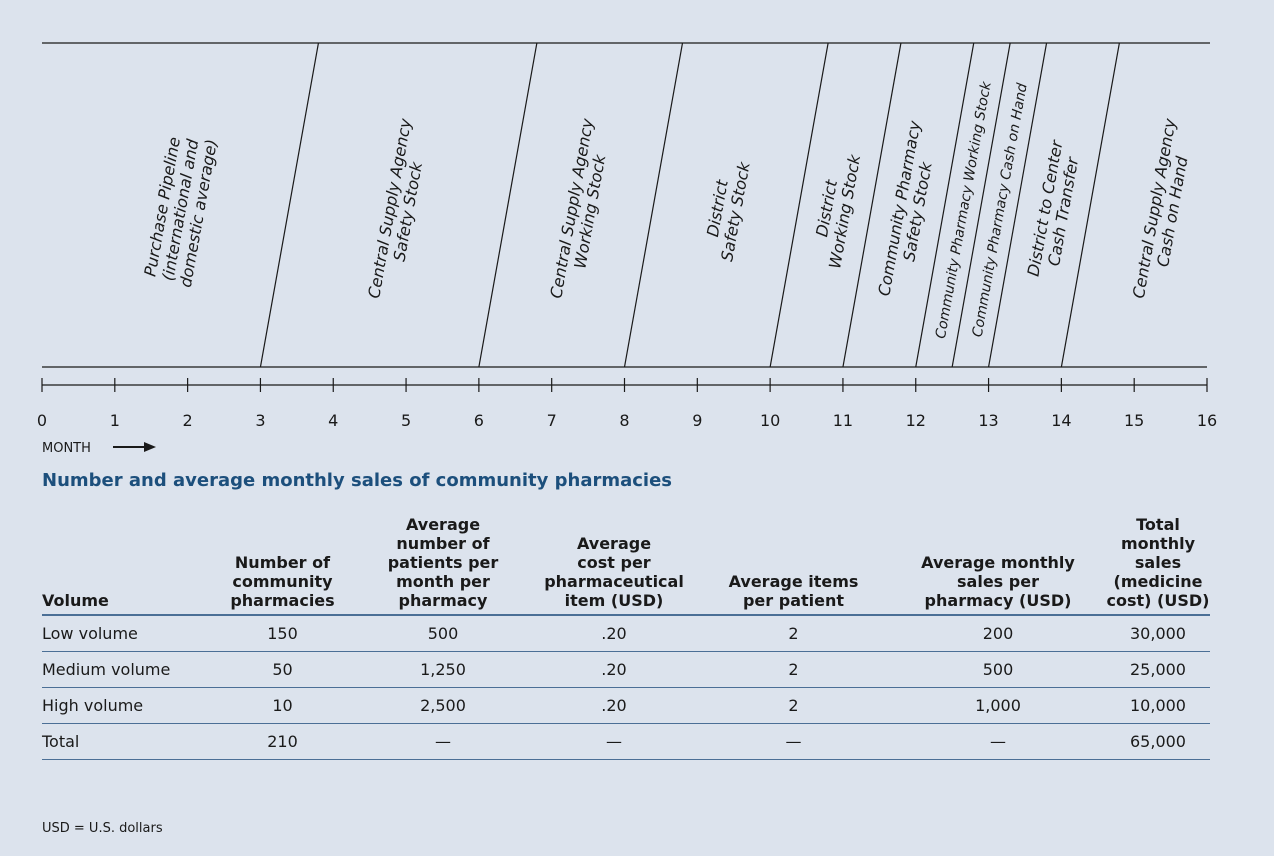 This screenshot has width=1274, height=856. What do you see at coordinates (282, 741) in the screenshot?
I see `table-cell: 210` at bounding box center [282, 741].